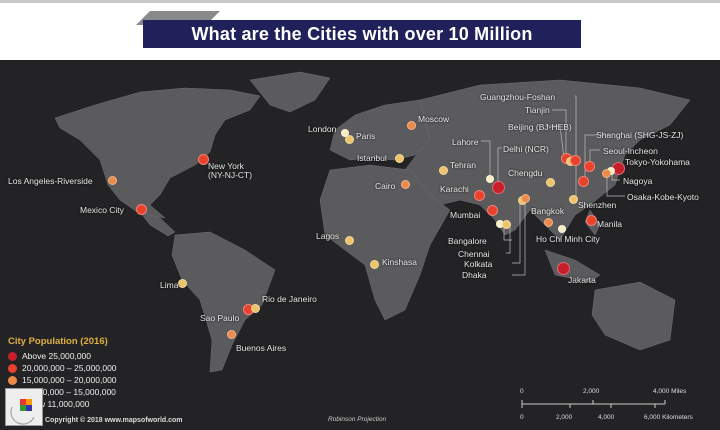  I want to click on city-label: New York (NY-NJ-CT), so click(230, 170).